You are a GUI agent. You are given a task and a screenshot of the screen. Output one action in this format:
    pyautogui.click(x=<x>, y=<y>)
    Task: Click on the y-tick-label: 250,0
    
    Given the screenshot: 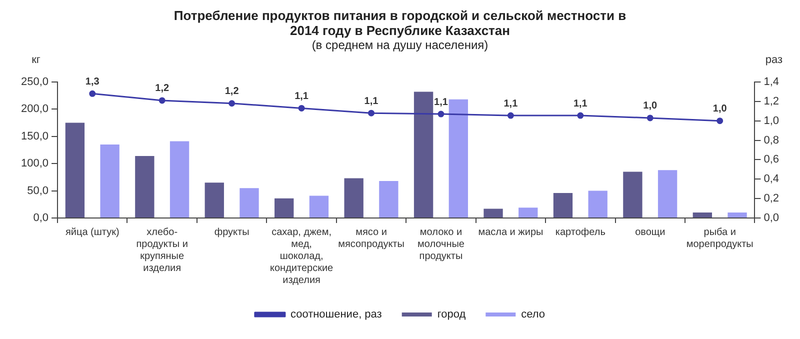 What is the action you would take?
    pyautogui.click(x=34, y=82)
    